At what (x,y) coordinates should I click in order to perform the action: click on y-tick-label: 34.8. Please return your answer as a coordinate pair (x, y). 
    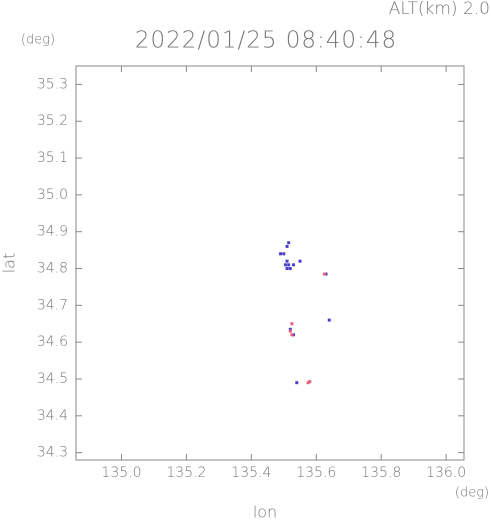
    Looking at the image, I should click on (52, 269).